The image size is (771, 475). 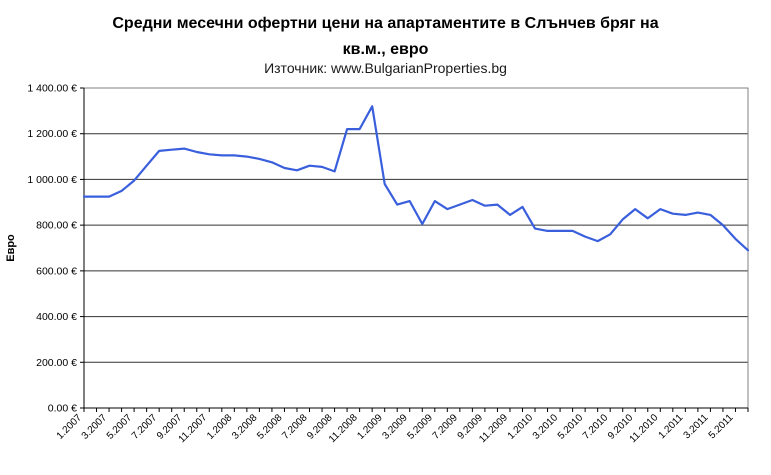 I want to click on x-tick-label: 1.2010, so click(x=521, y=427).